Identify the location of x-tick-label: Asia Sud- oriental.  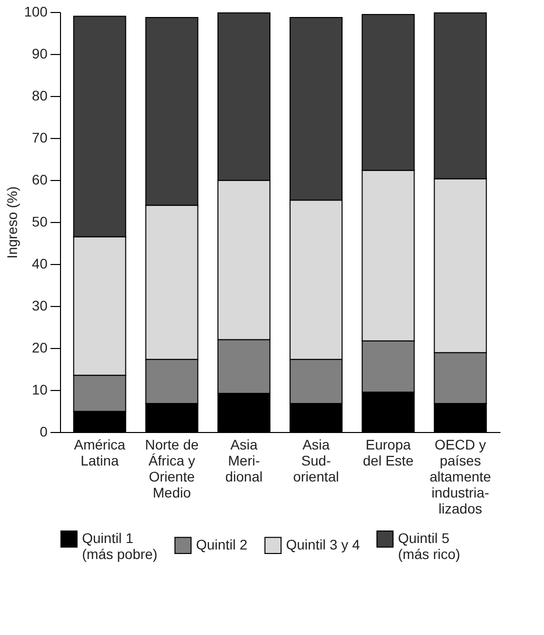
(316, 460).